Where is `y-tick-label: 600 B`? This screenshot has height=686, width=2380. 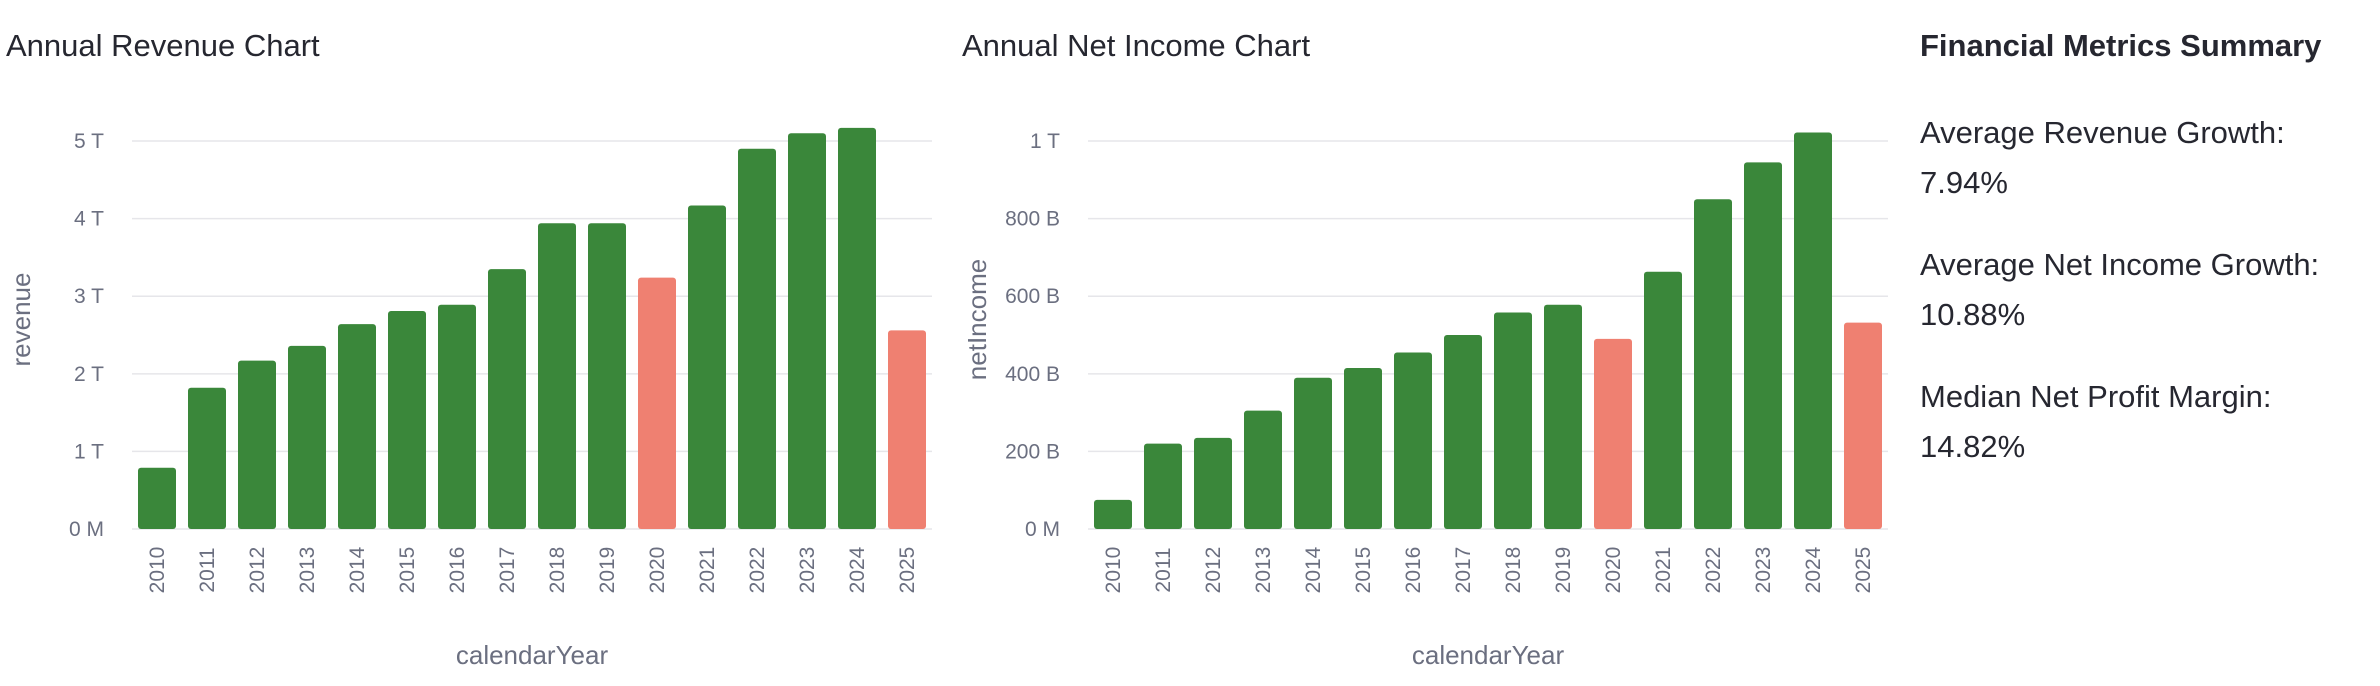
y-tick-label: 600 B is located at coordinates (1032, 296).